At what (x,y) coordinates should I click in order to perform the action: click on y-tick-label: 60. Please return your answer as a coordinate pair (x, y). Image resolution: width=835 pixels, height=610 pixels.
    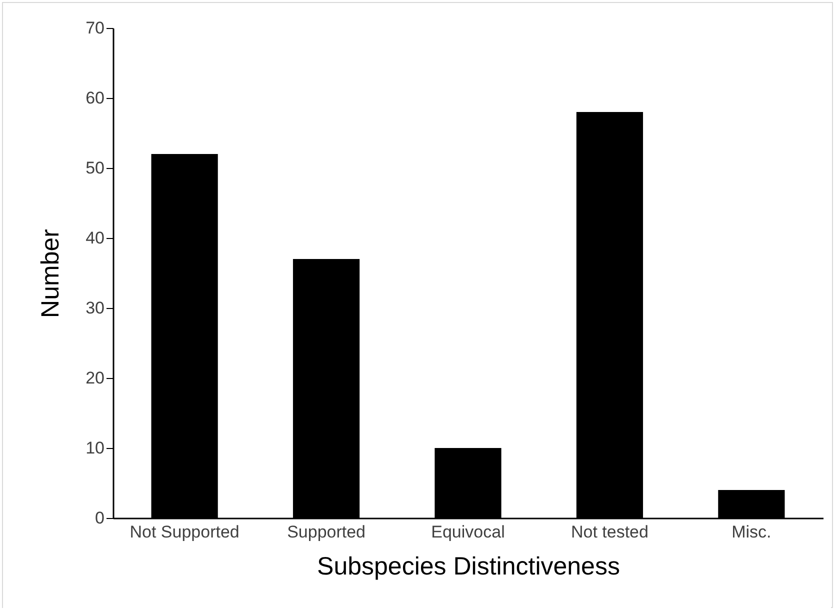
    Looking at the image, I should click on (95, 98).